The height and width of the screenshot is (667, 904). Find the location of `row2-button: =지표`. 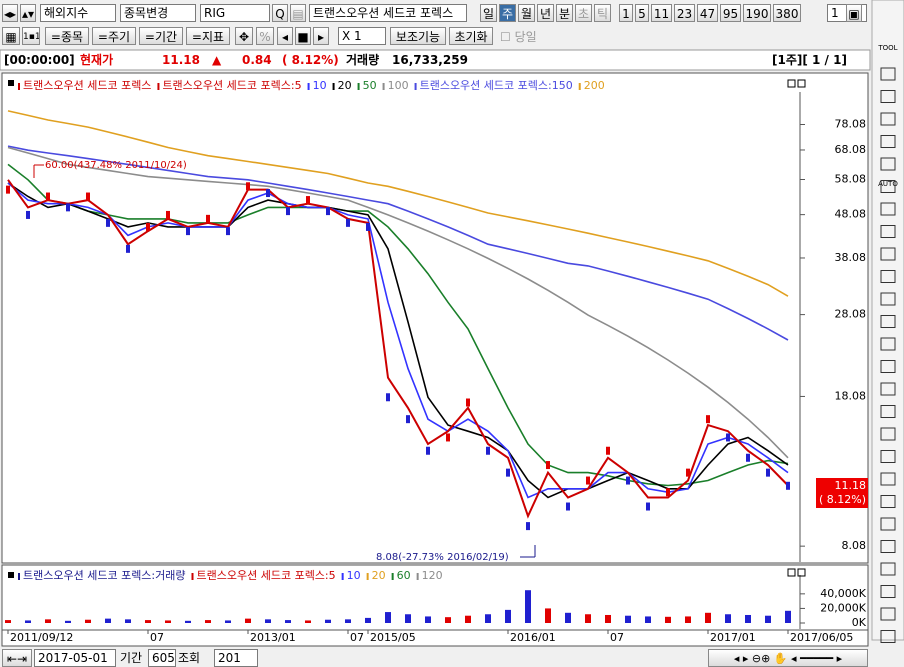

row2-button: =지표 is located at coordinates (208, 36).